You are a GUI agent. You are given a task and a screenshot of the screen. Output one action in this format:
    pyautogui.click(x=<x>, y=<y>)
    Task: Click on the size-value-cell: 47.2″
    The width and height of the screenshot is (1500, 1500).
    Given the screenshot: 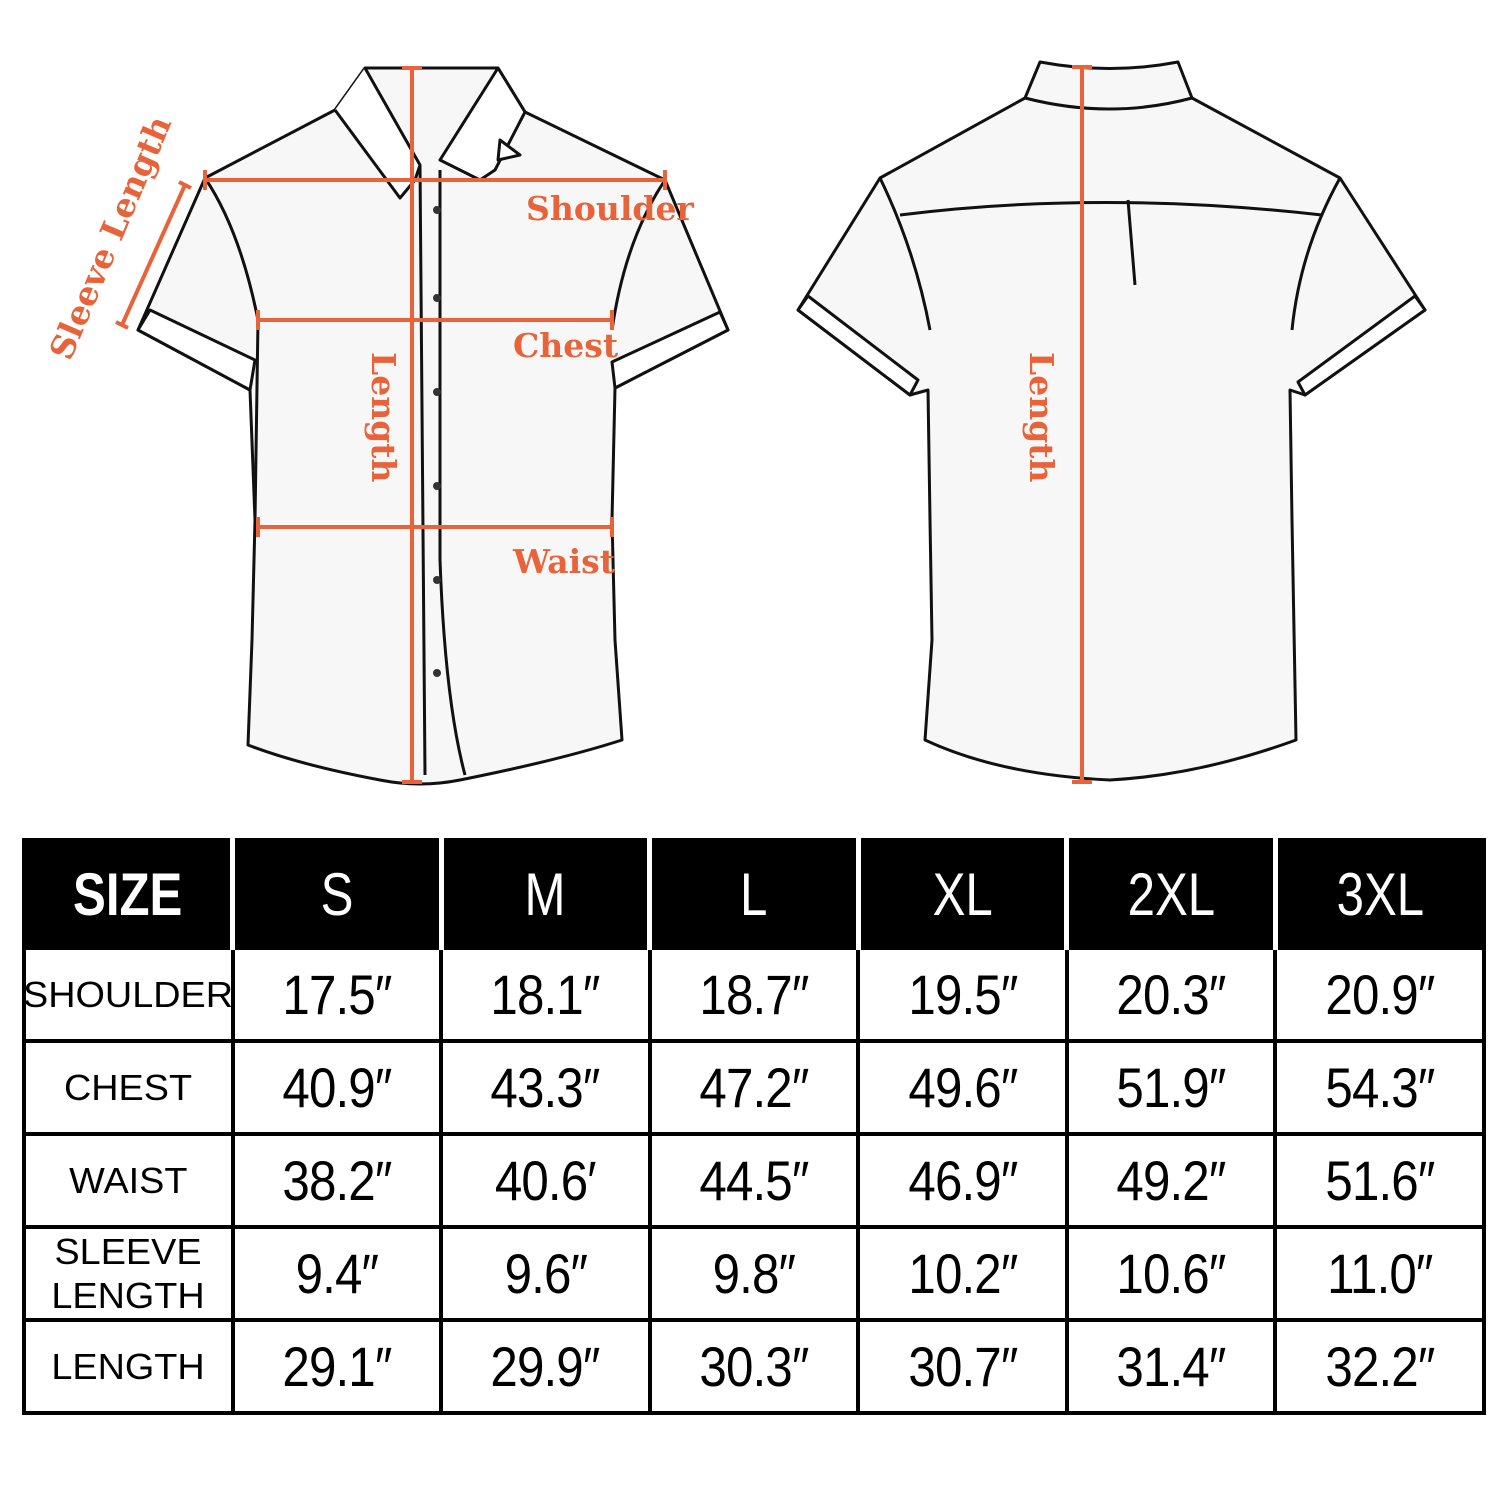 What is the action you would take?
    pyautogui.click(x=754, y=1087)
    